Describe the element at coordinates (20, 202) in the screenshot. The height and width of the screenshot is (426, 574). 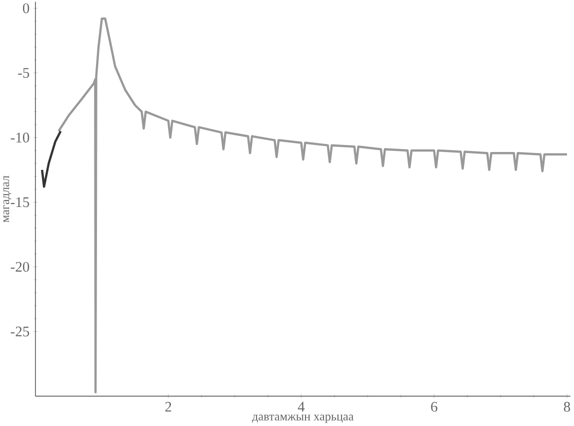
I see `y-tick-label: -15` at that location.